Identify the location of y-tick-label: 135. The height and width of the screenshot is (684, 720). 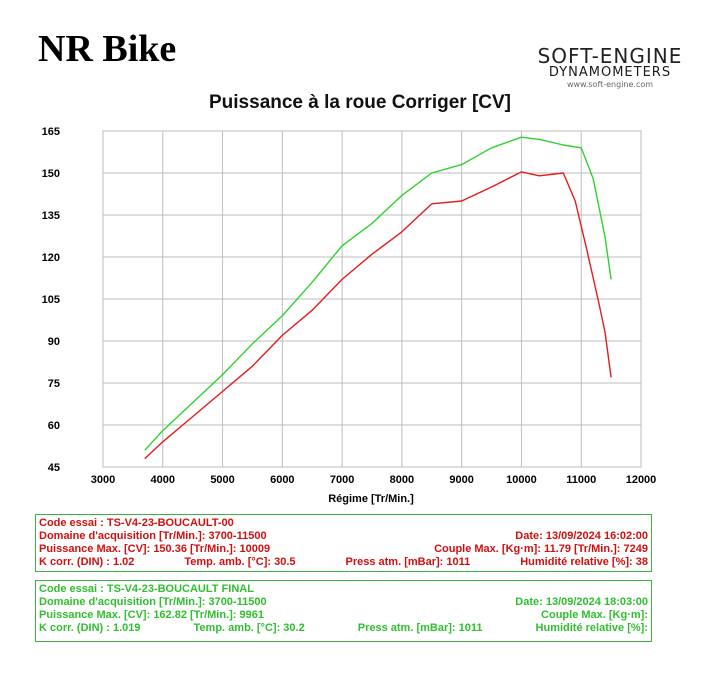
(51, 216).